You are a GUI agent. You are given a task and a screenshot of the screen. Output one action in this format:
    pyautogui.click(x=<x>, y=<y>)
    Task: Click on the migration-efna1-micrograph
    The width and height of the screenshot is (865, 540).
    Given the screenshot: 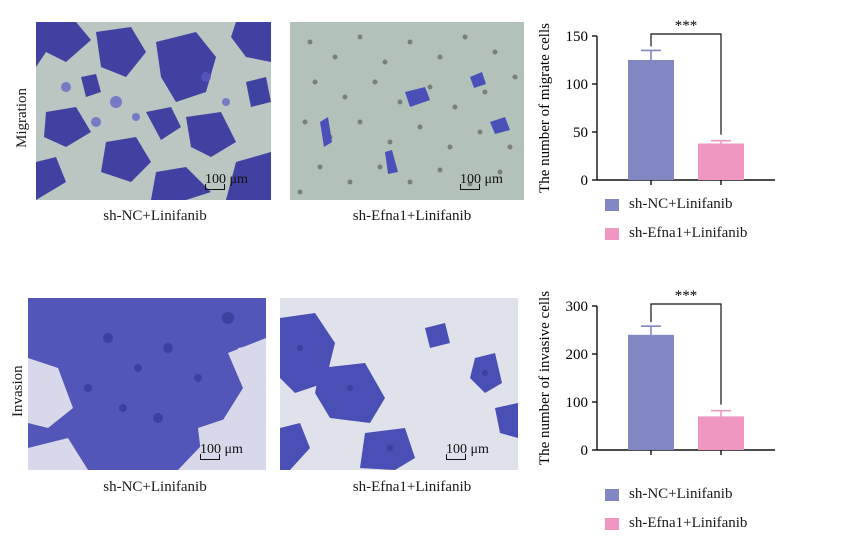 What is the action you would take?
    pyautogui.click(x=407, y=111)
    